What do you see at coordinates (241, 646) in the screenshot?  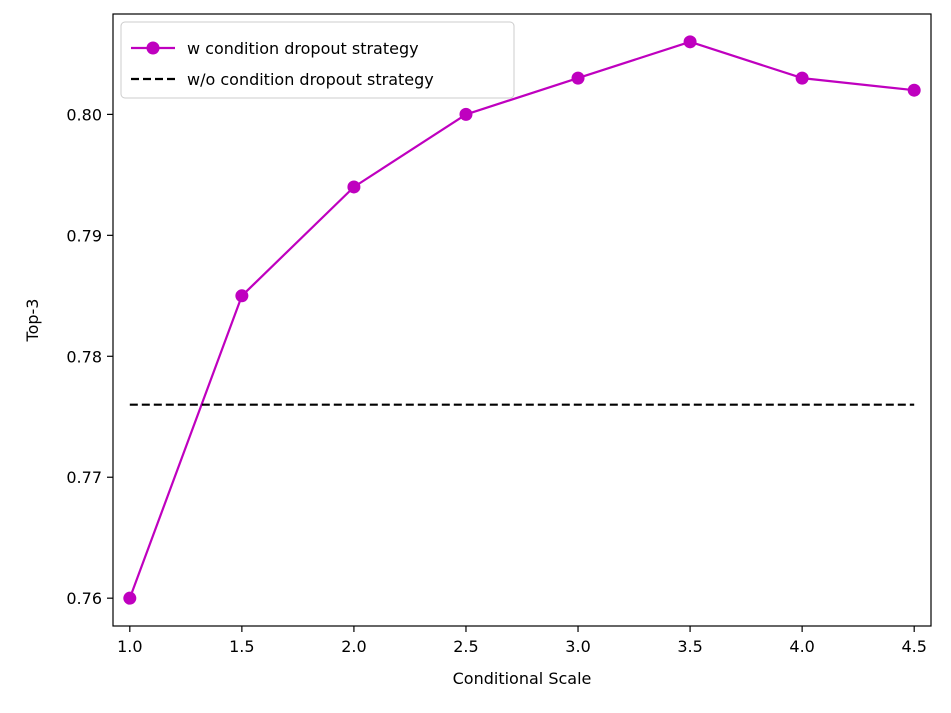 I see `x-tick-label: 1.5` at bounding box center [241, 646].